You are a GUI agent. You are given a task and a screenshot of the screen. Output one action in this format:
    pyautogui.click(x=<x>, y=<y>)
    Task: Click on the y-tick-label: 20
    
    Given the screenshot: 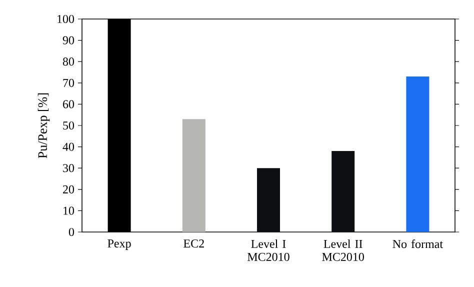 What is the action you would take?
    pyautogui.click(x=68, y=189)
    